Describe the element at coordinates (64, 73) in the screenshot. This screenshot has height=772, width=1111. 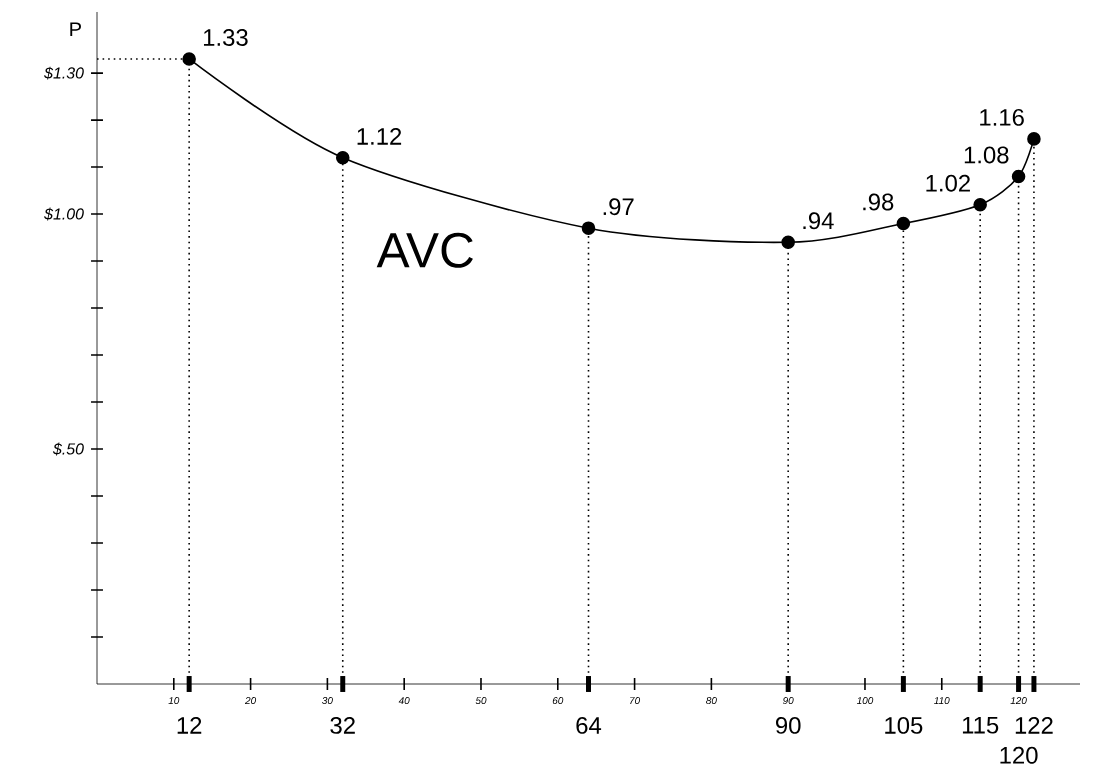
I see `y-tick-label: $1.30` at that location.